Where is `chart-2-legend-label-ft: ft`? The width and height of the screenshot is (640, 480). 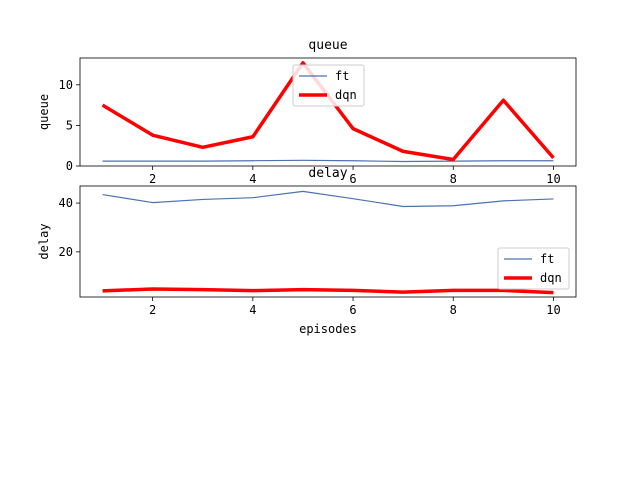
chart-2-legend-label-ft: ft is located at coordinates (547, 259).